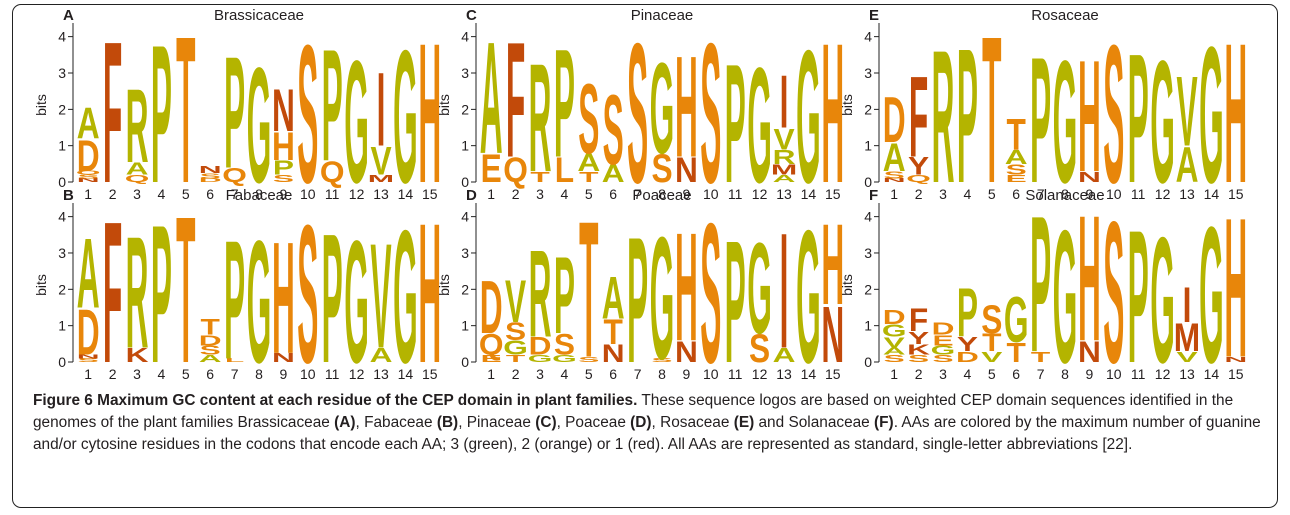  I want to click on caption-ref-a: (A), so click(345, 422).